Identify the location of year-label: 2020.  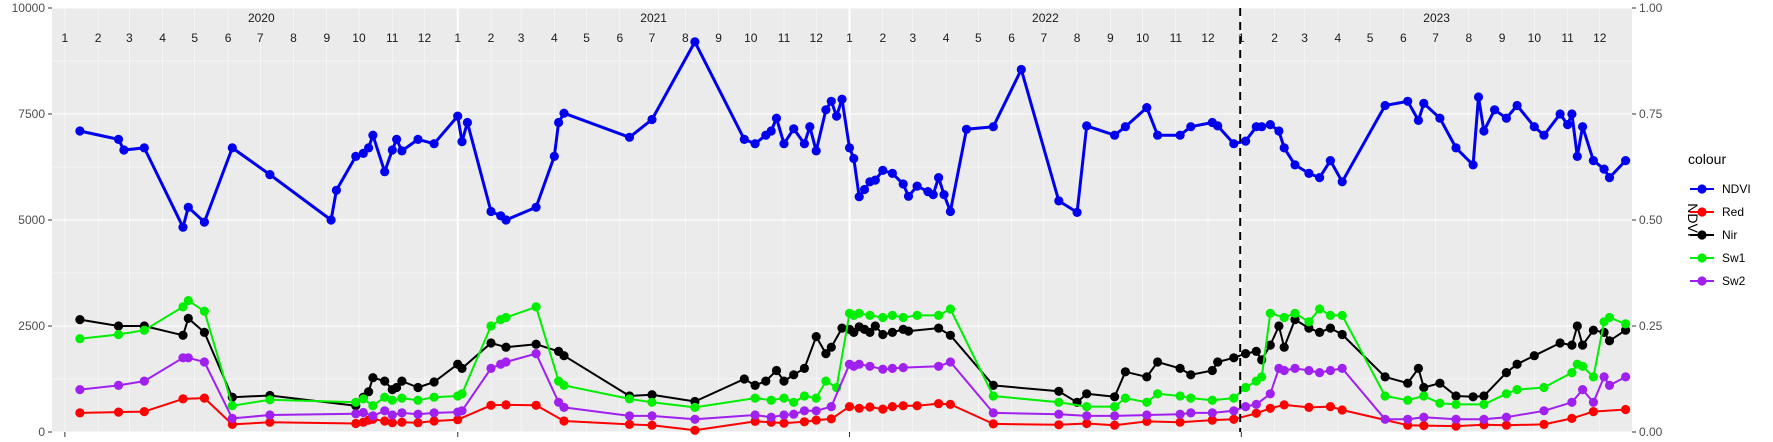
(261, 18).